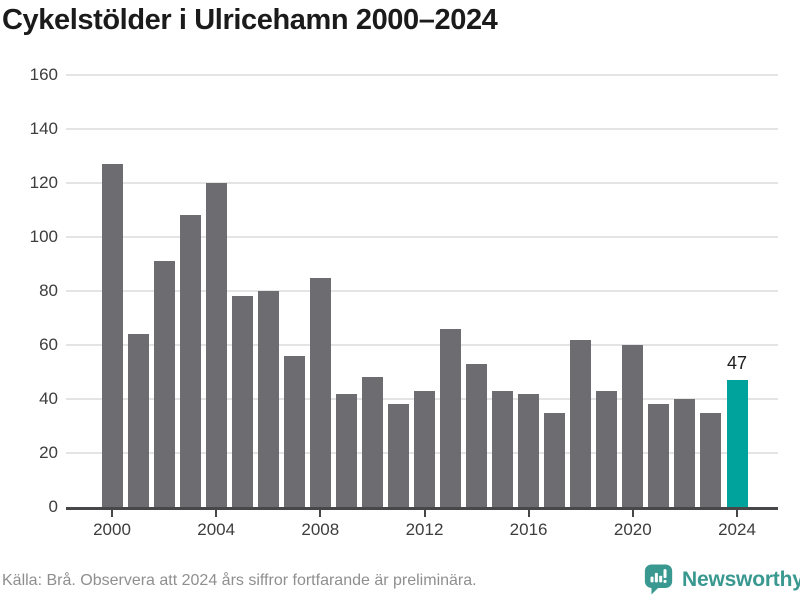  I want to click on bar-2016, so click(529, 450).